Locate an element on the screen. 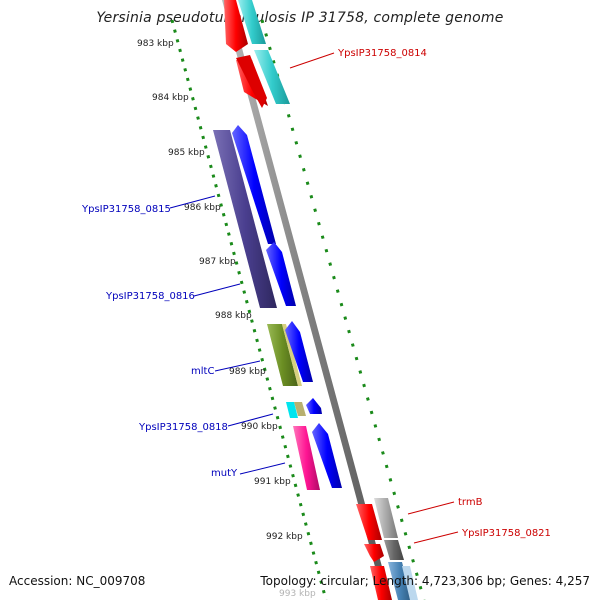 This screenshot has width=600, height=600. cog-olive-mltc is located at coordinates (282, 355).